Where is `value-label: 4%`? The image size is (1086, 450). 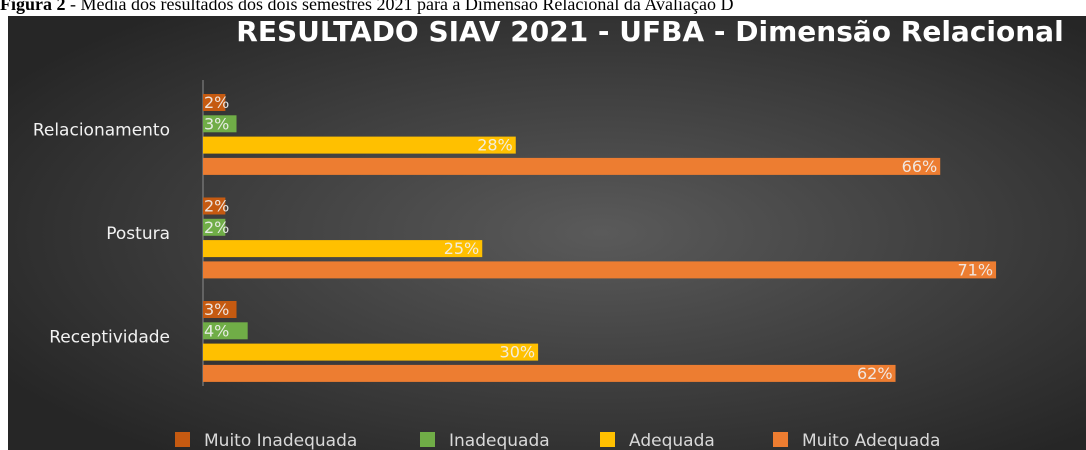 value-label: 4% is located at coordinates (216, 330).